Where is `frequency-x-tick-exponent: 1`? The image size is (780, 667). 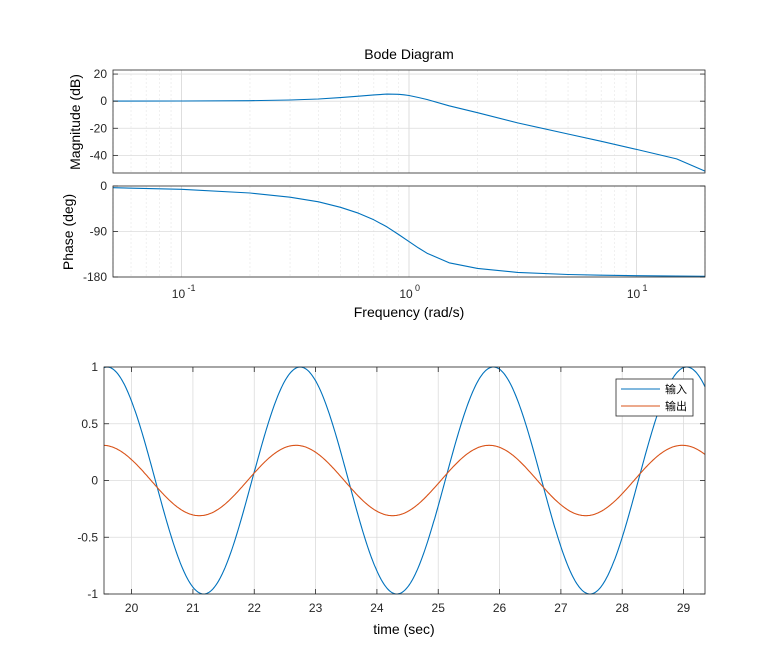
frequency-x-tick-exponent: 1 is located at coordinates (645, 288).